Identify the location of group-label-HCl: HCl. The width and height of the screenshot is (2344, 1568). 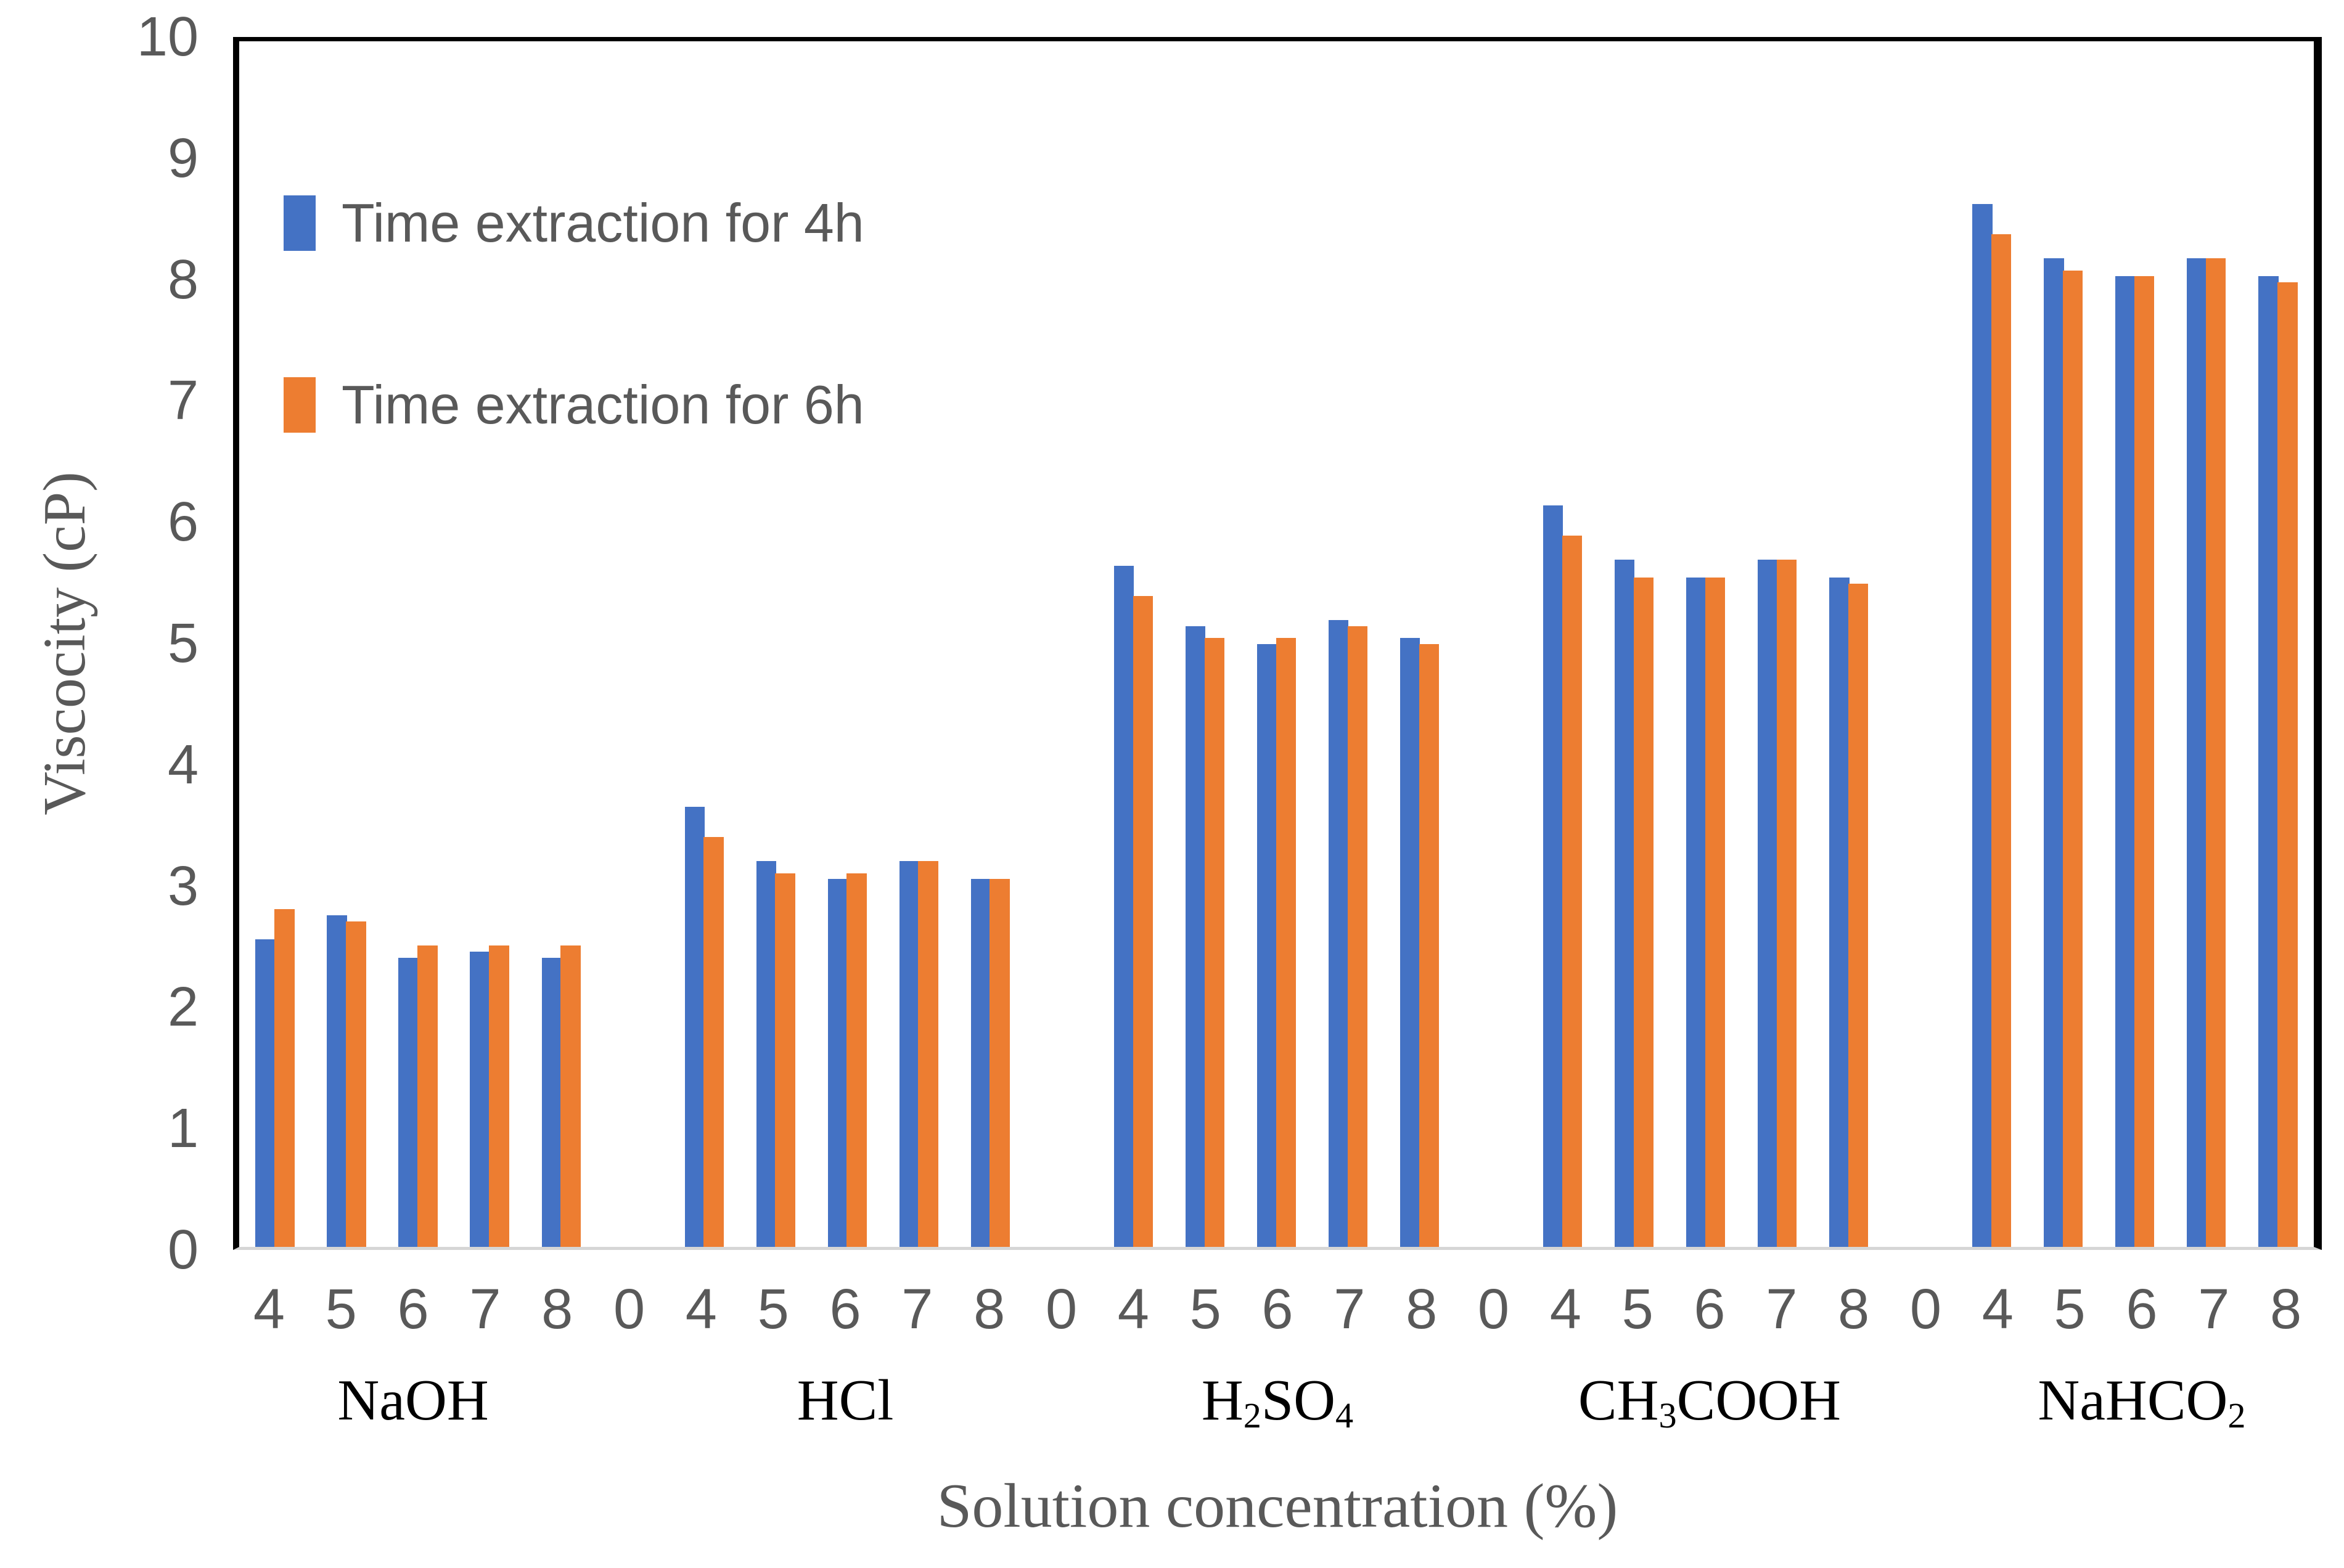
(845, 1400).